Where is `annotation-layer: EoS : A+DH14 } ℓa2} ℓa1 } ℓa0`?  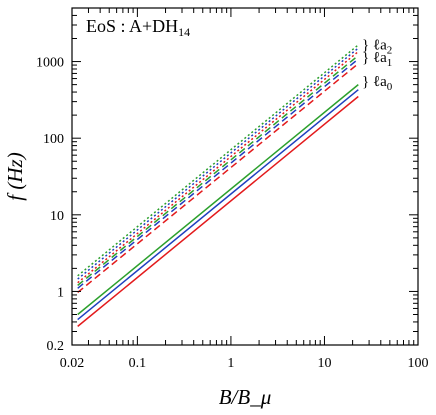
annotation-layer: EoS : A+DH14 } ℓa2} ℓa1 } ℓa0 is located at coordinates (239, 54).